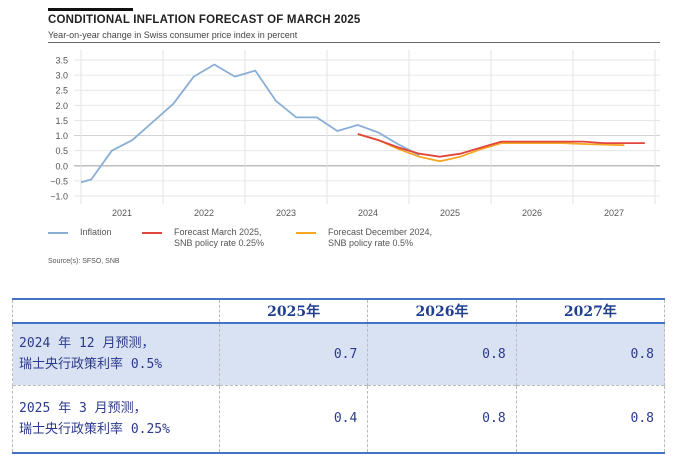  Describe the element at coordinates (116, 354) in the screenshot. I see `row-label: 2024 年 12 月预测， 瑞士央行政策利率 0.5%` at that location.